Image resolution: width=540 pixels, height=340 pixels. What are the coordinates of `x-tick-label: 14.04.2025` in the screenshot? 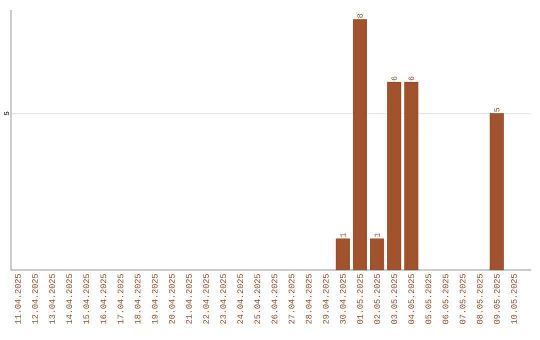 It's located at (69, 299).